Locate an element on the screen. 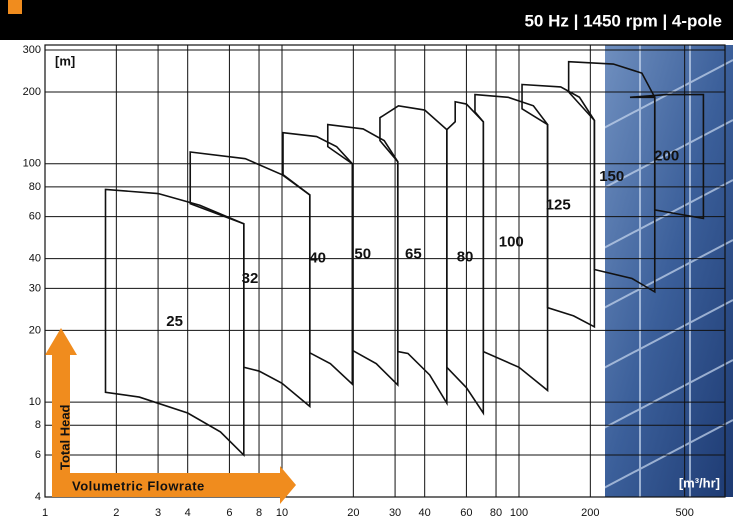 This screenshot has height=527, width=733. x-tick-label: 2 is located at coordinates (116, 513).